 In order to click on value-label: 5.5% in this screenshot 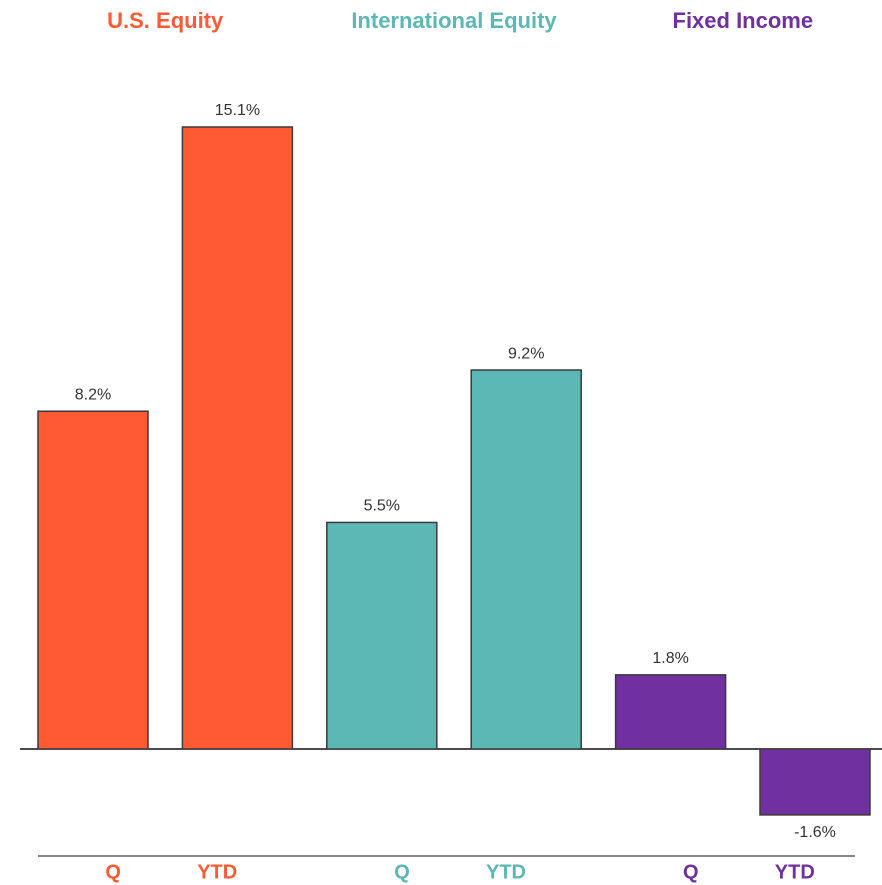, I will do `click(382, 506)`.